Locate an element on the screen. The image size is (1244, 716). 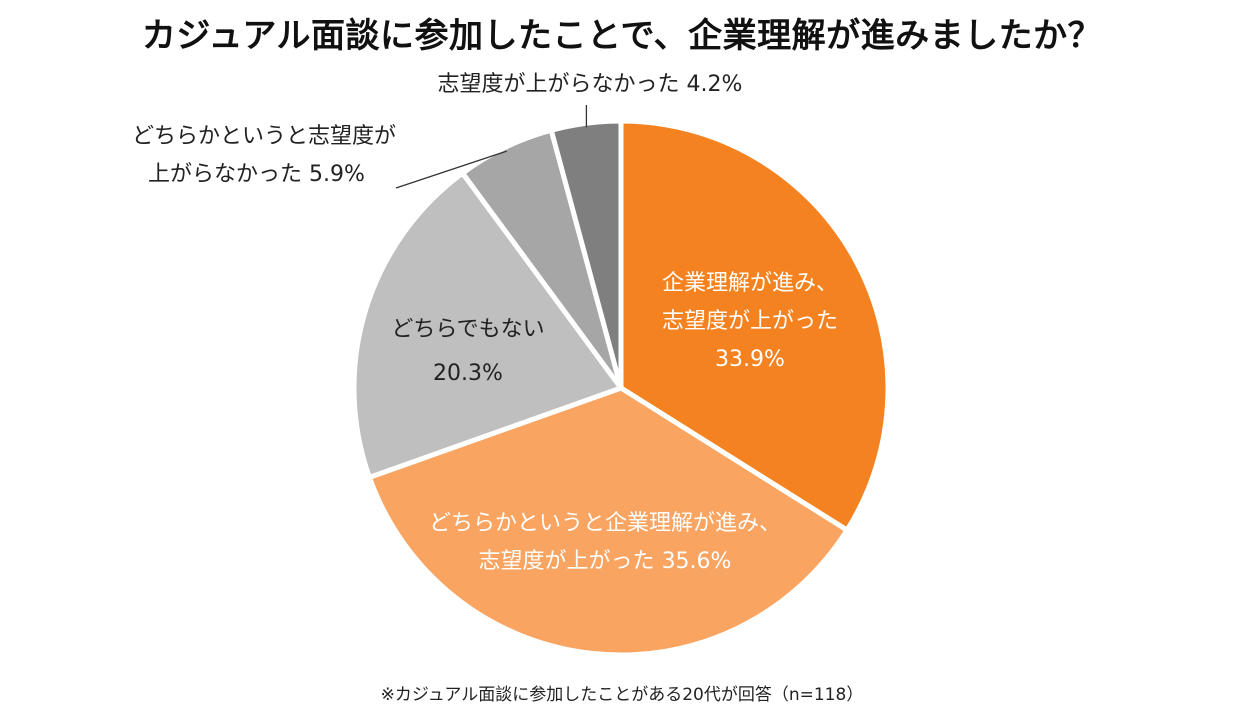
slice-label-0-line-2: 志望度が上がった is located at coordinates (749, 321).